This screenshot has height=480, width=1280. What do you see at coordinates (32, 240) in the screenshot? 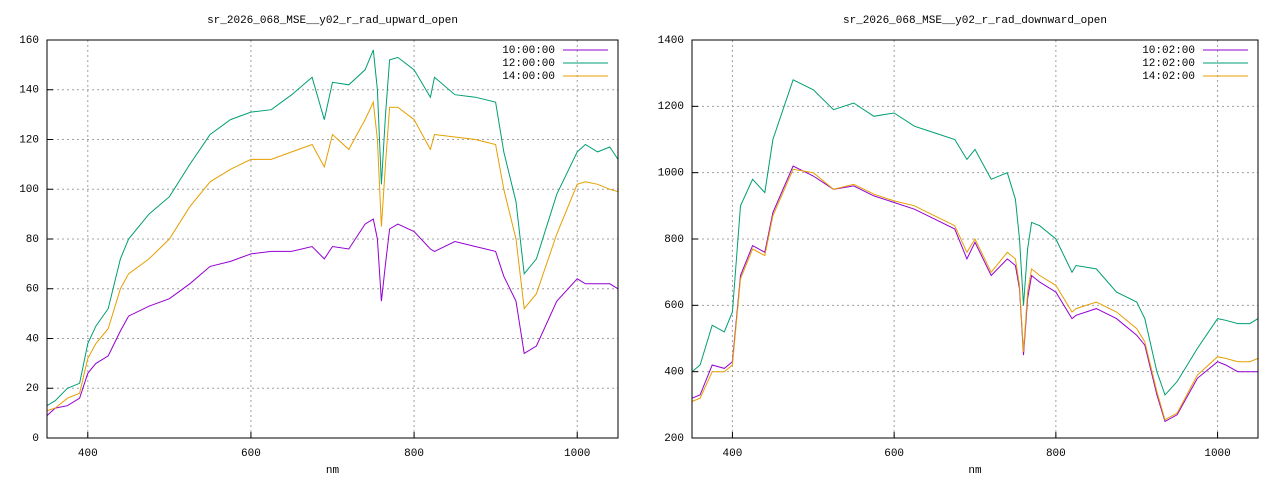
I see `y-tick-label: 80` at bounding box center [32, 240].